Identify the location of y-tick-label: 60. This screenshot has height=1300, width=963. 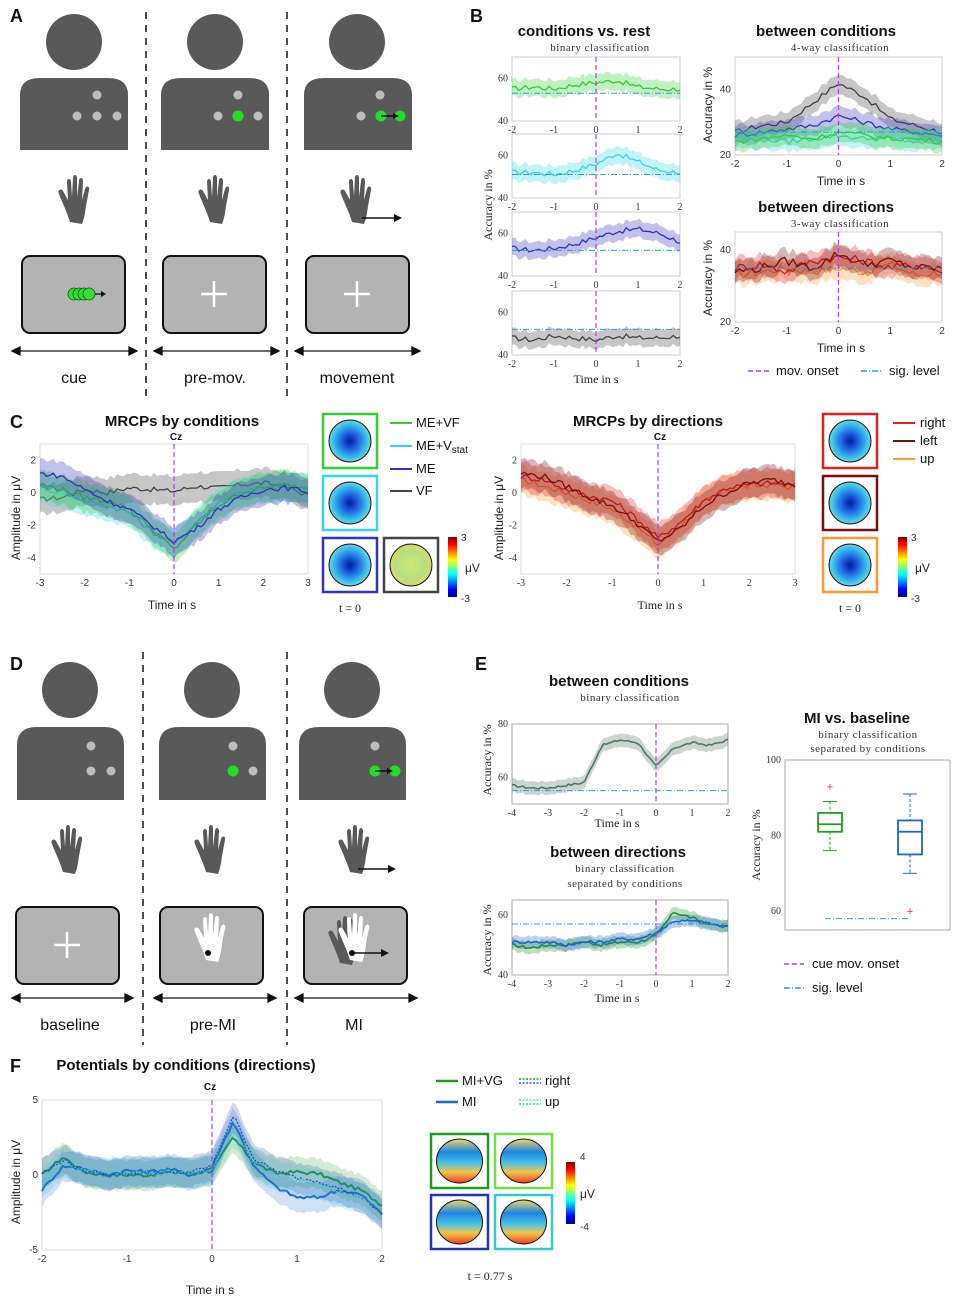
(503, 777).